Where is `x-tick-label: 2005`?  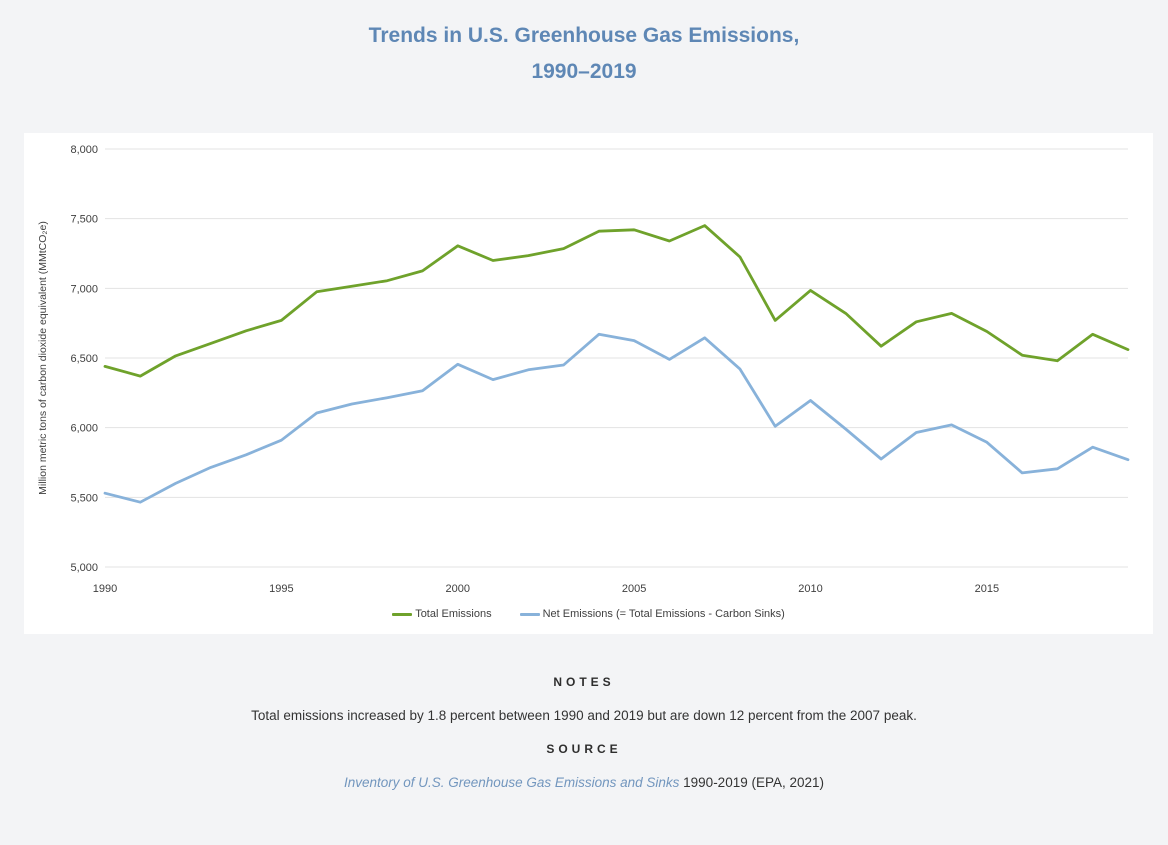
x-tick-label: 2005 is located at coordinates (634, 589).